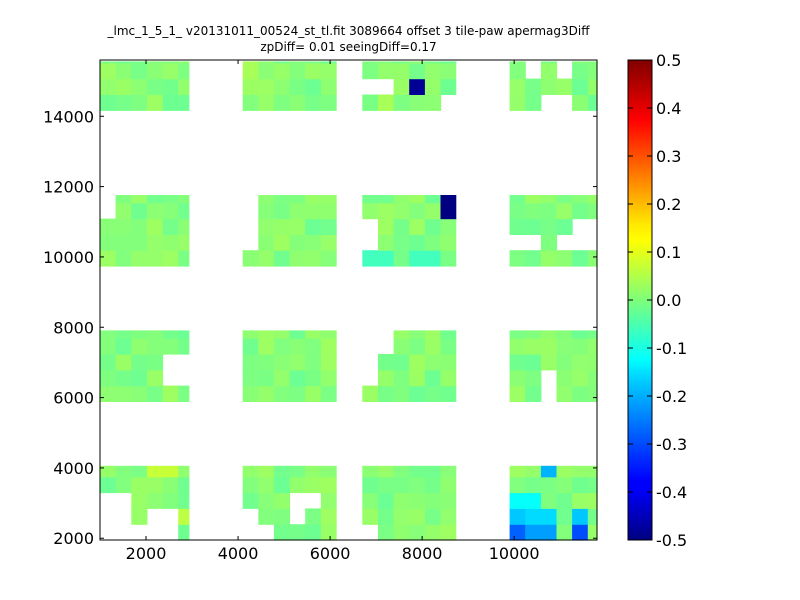  Describe the element at coordinates (668, 156) in the screenshot. I see `colorbar-tick-label: 0.3` at that location.